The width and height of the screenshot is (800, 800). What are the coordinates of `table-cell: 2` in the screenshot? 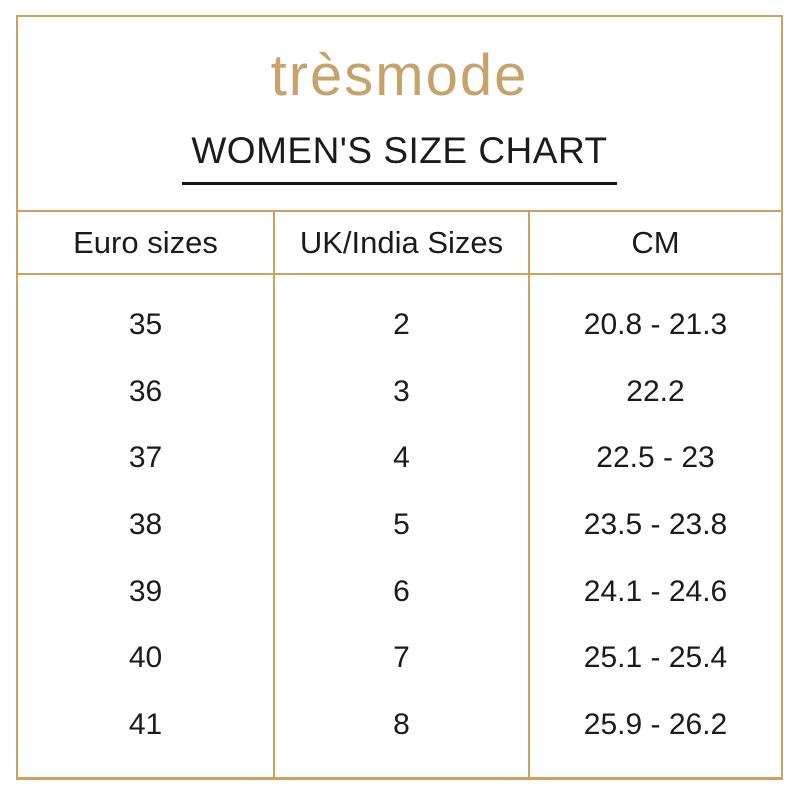 It's located at (401, 325).